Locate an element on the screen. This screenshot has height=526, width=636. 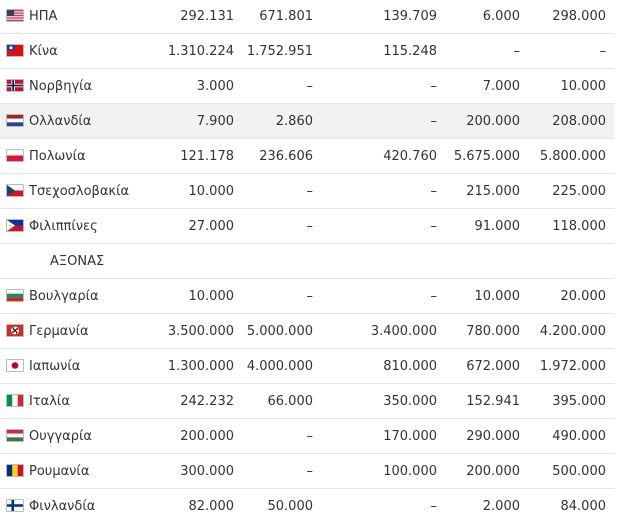
group-header-label: ΑΞΟΝΑΣ is located at coordinates (77, 261).